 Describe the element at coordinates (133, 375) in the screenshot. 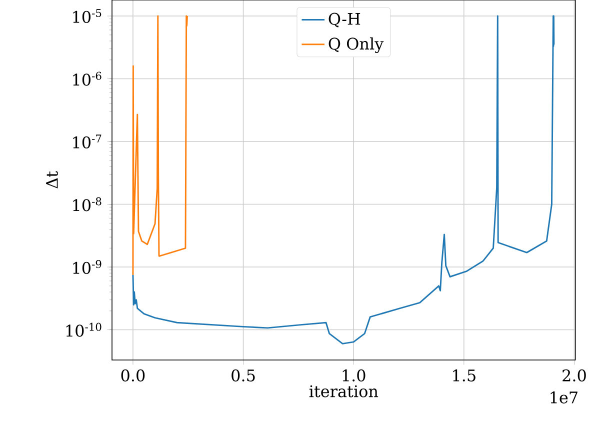

I see `x-tick-label: 0.0` at that location.